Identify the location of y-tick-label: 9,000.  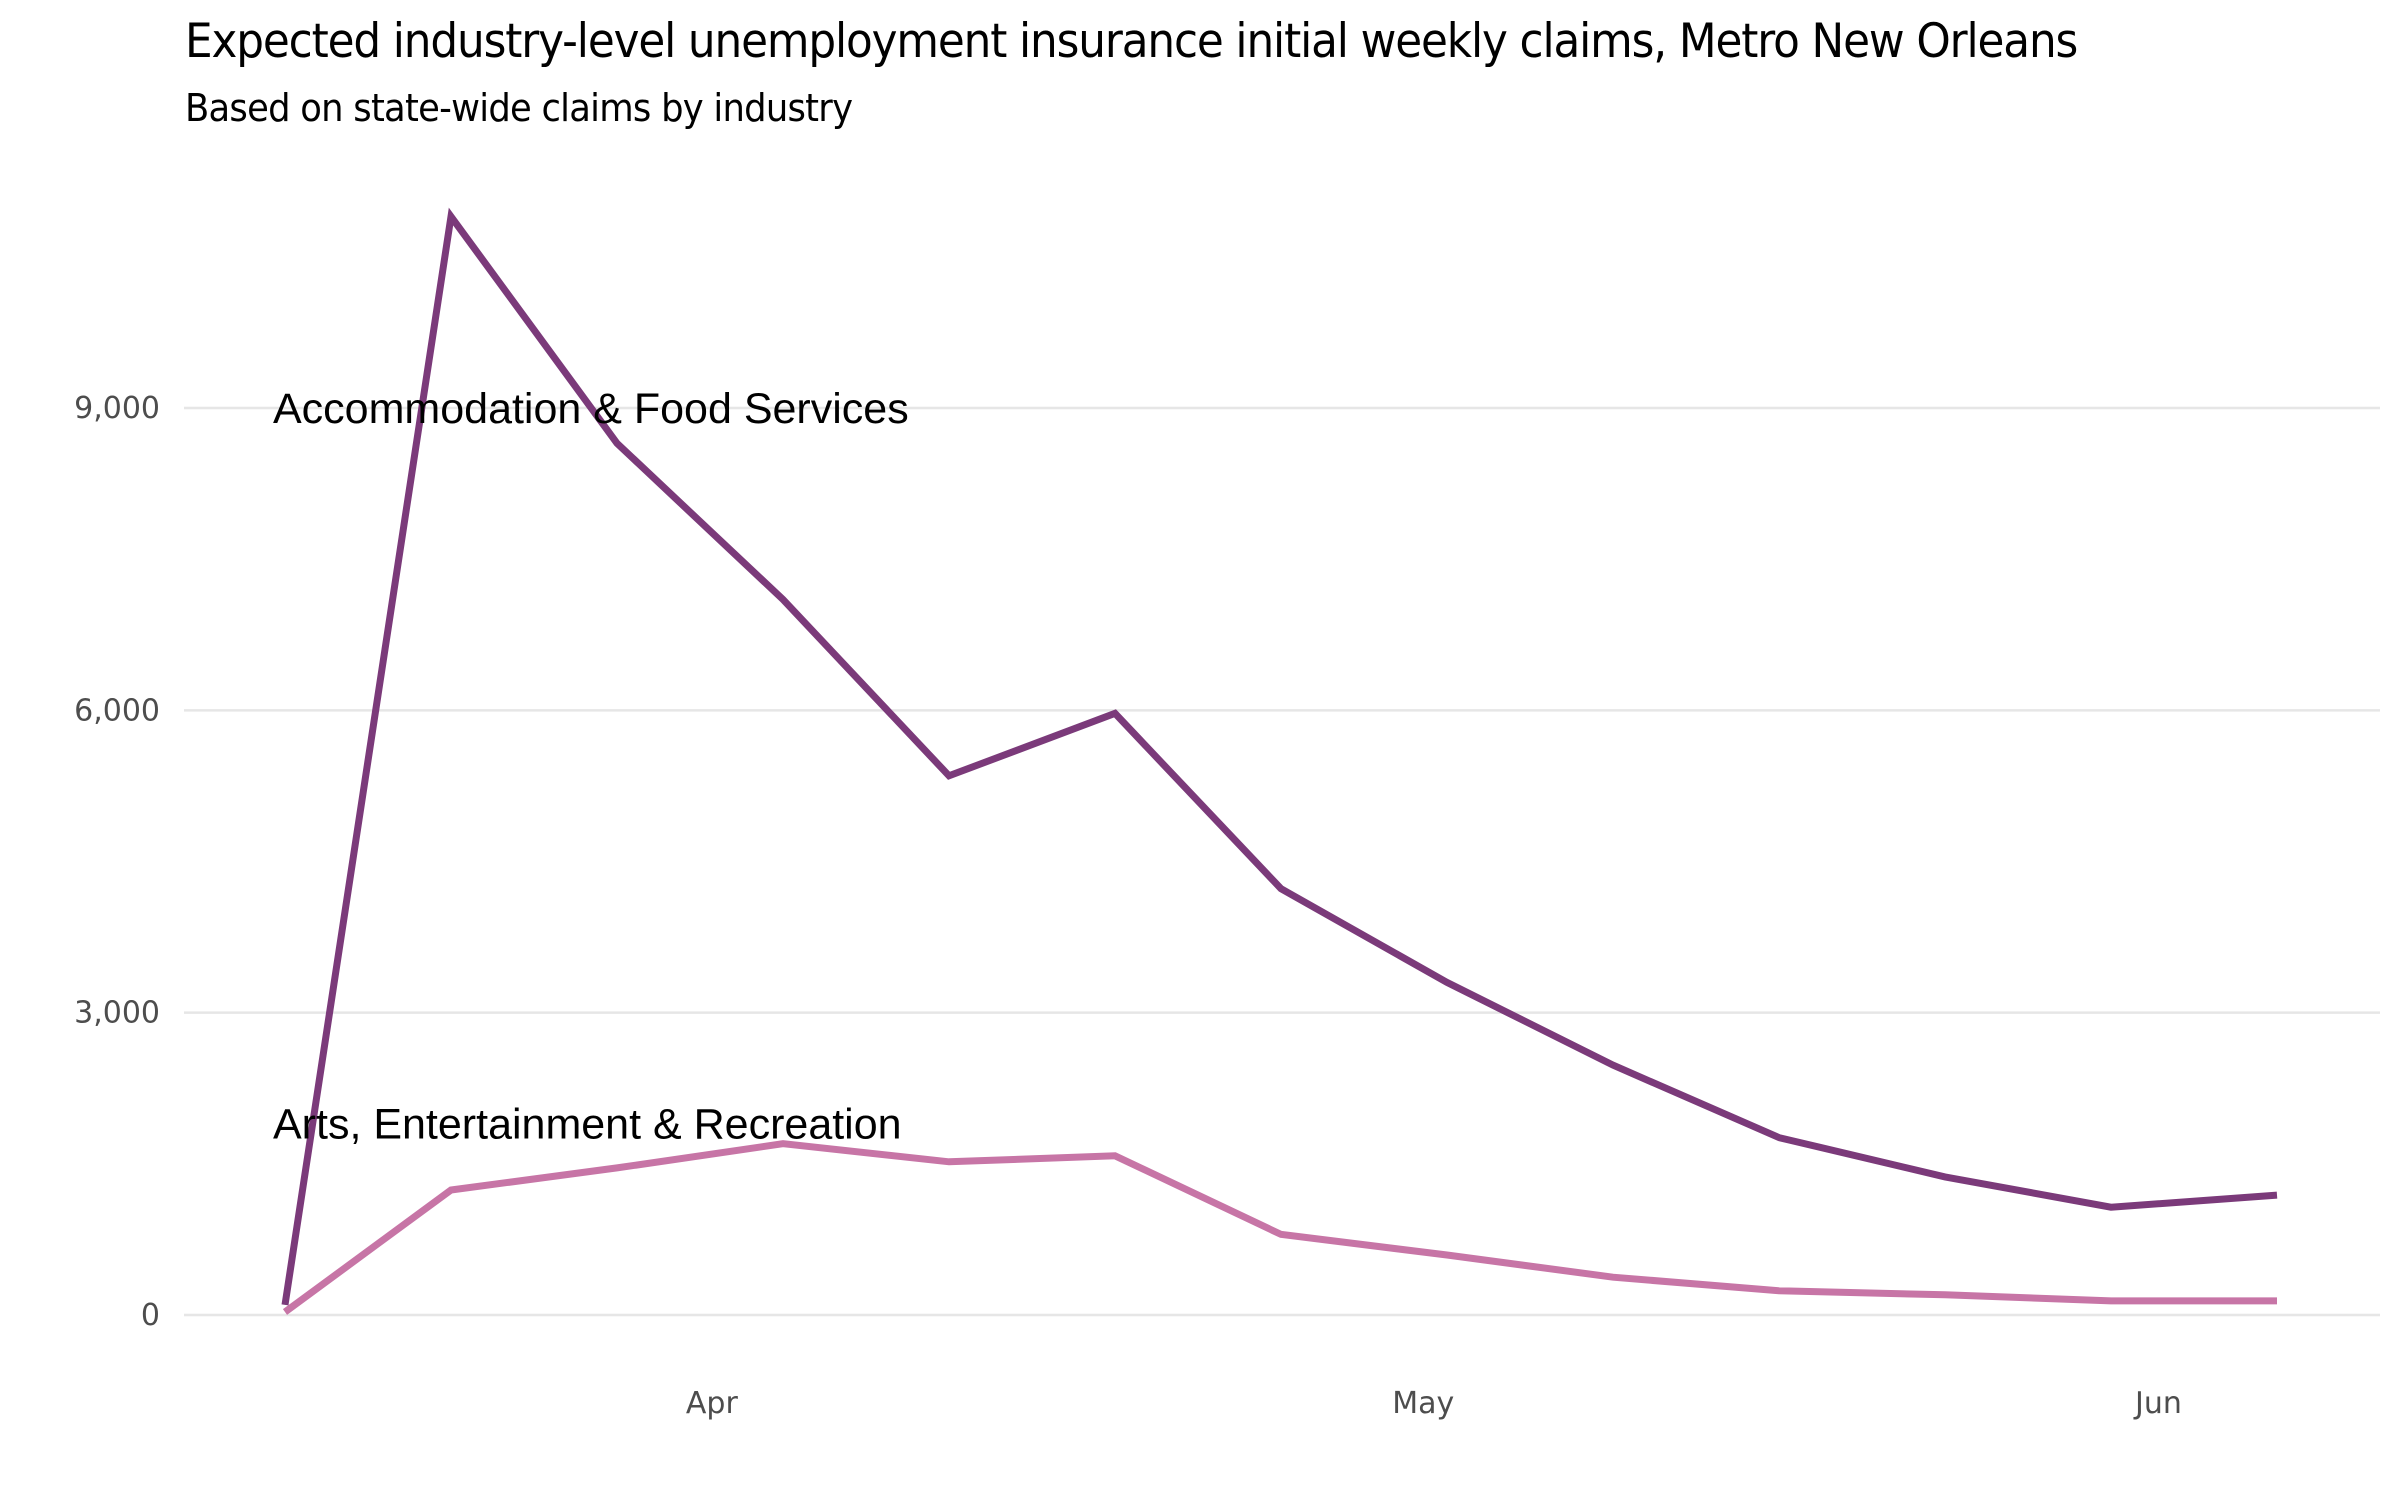
(117, 408).